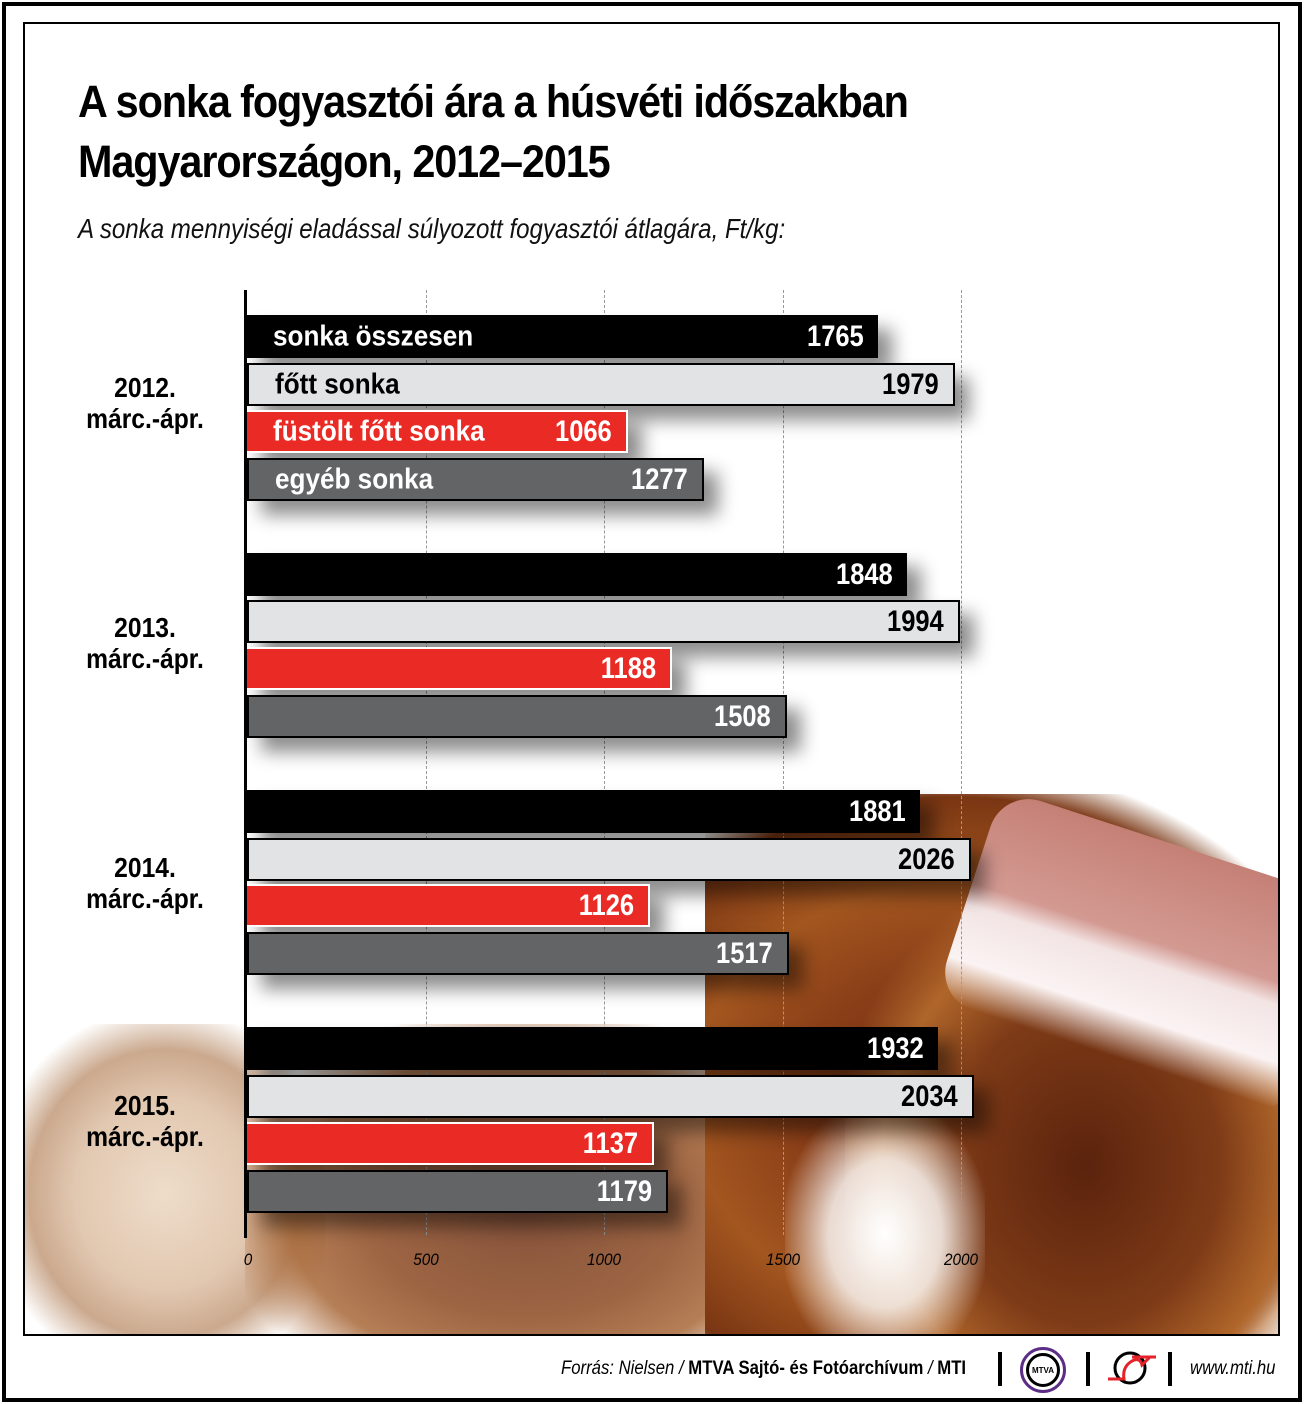  I want to click on bar-value: 1517, so click(744, 953).